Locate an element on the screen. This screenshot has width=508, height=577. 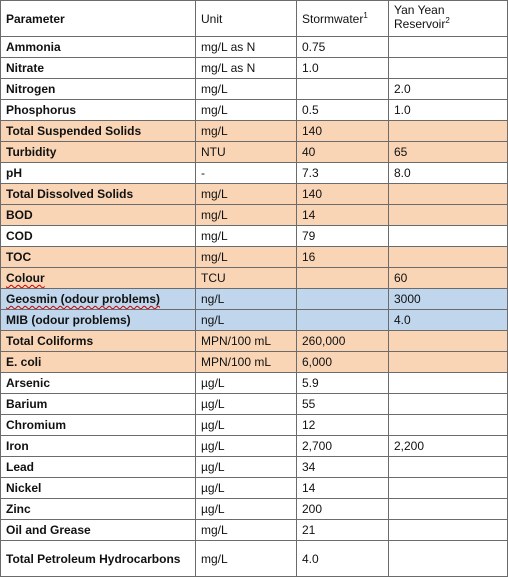
parameter-cell: Total Suspended Solids is located at coordinates (98, 131).